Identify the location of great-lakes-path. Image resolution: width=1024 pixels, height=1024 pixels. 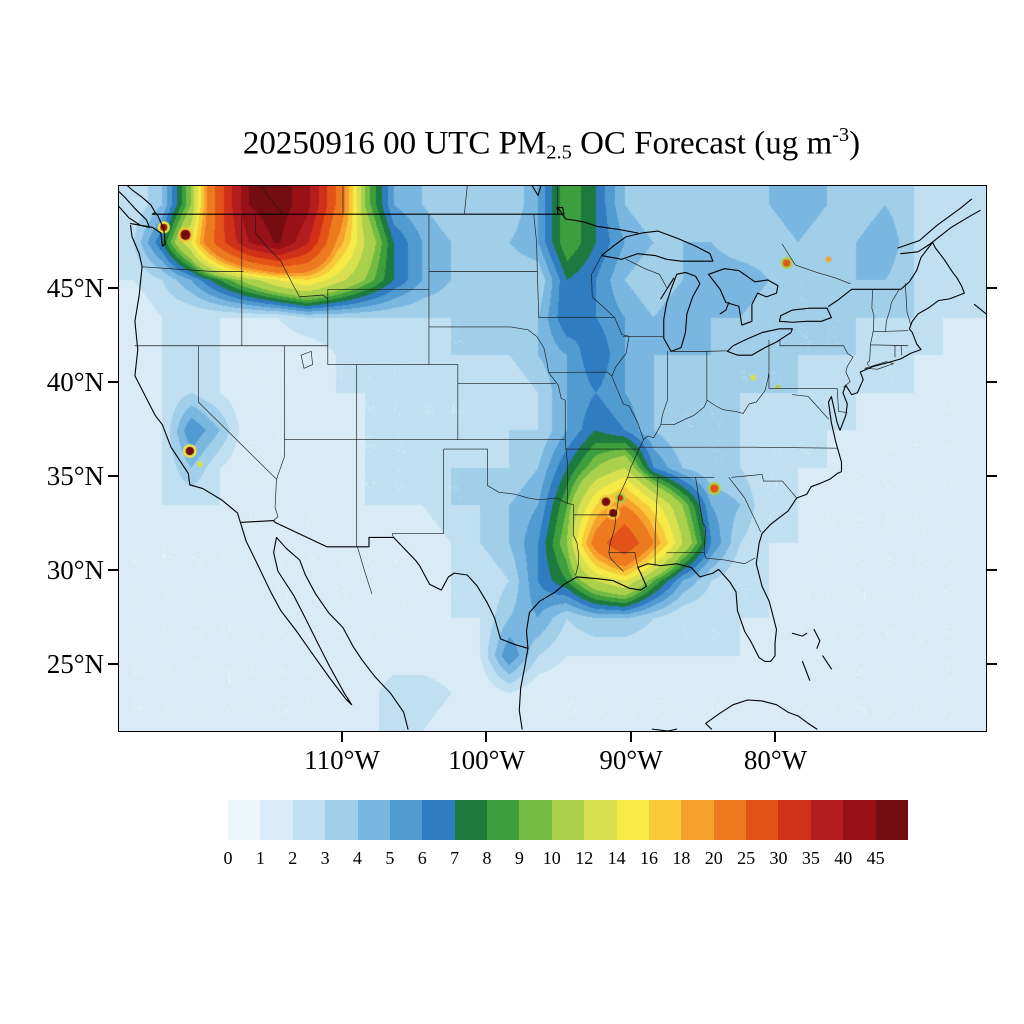
(717, 293).